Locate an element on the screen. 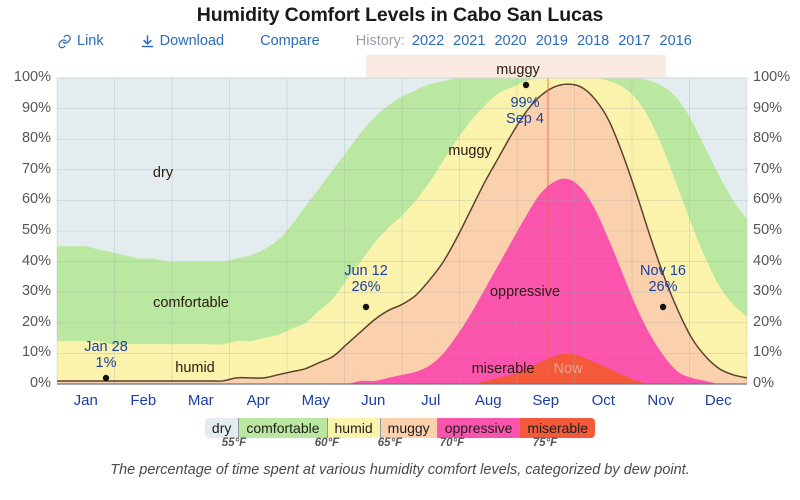 This screenshot has height=500, width=800. dewpoint-tick-65°F: 65°F is located at coordinates (390, 443).